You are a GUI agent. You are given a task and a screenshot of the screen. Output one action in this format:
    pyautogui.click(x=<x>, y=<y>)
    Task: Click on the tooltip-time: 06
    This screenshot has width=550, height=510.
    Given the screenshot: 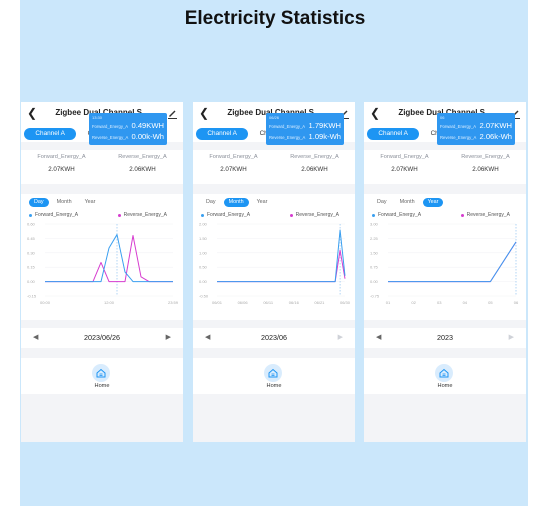 What is the action you would take?
    pyautogui.click(x=442, y=117)
    